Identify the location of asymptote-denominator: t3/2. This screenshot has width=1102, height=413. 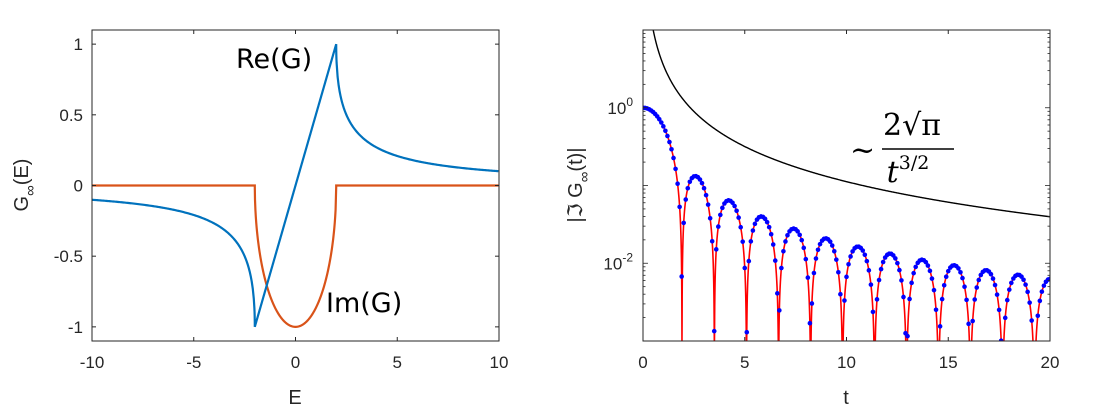
(908, 171).